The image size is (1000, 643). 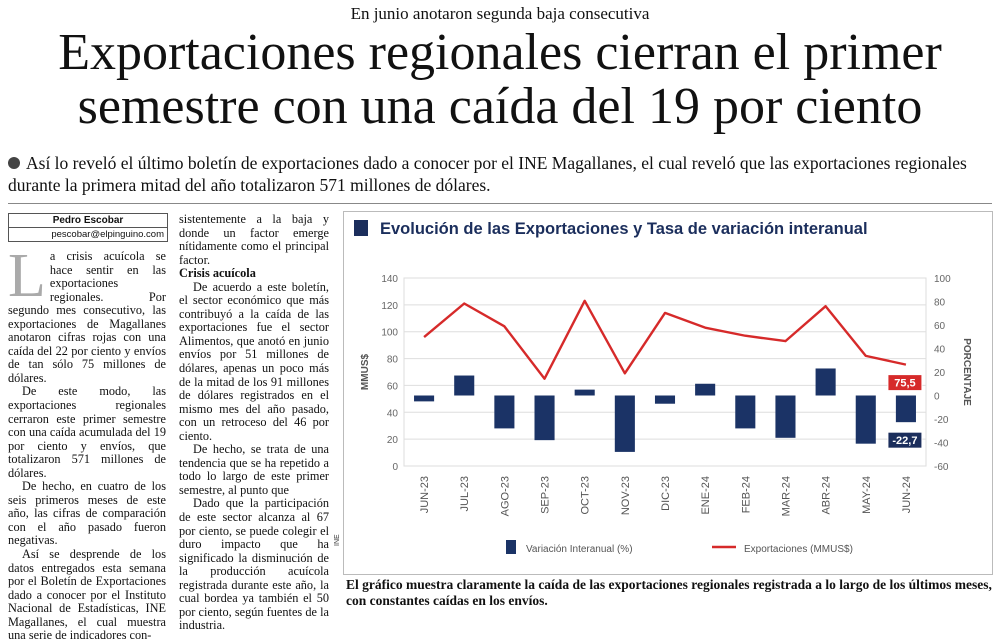 What do you see at coordinates (941, 467) in the screenshot?
I see `y-right-tick-label: -60` at bounding box center [941, 467].